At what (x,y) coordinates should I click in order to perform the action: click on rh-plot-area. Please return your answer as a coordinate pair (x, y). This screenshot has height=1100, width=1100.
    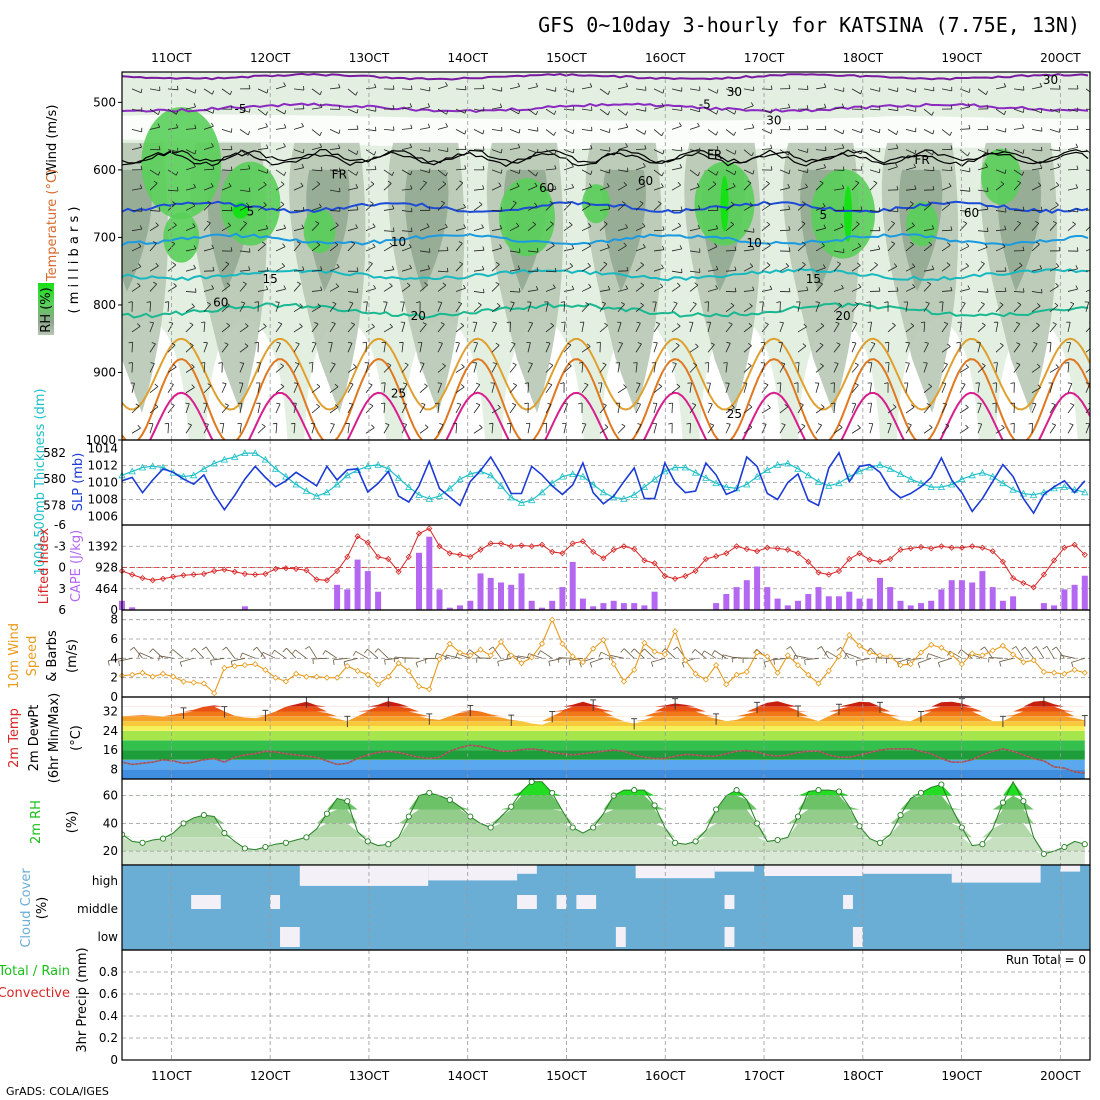
    Looking at the image, I should click on (605, 822).